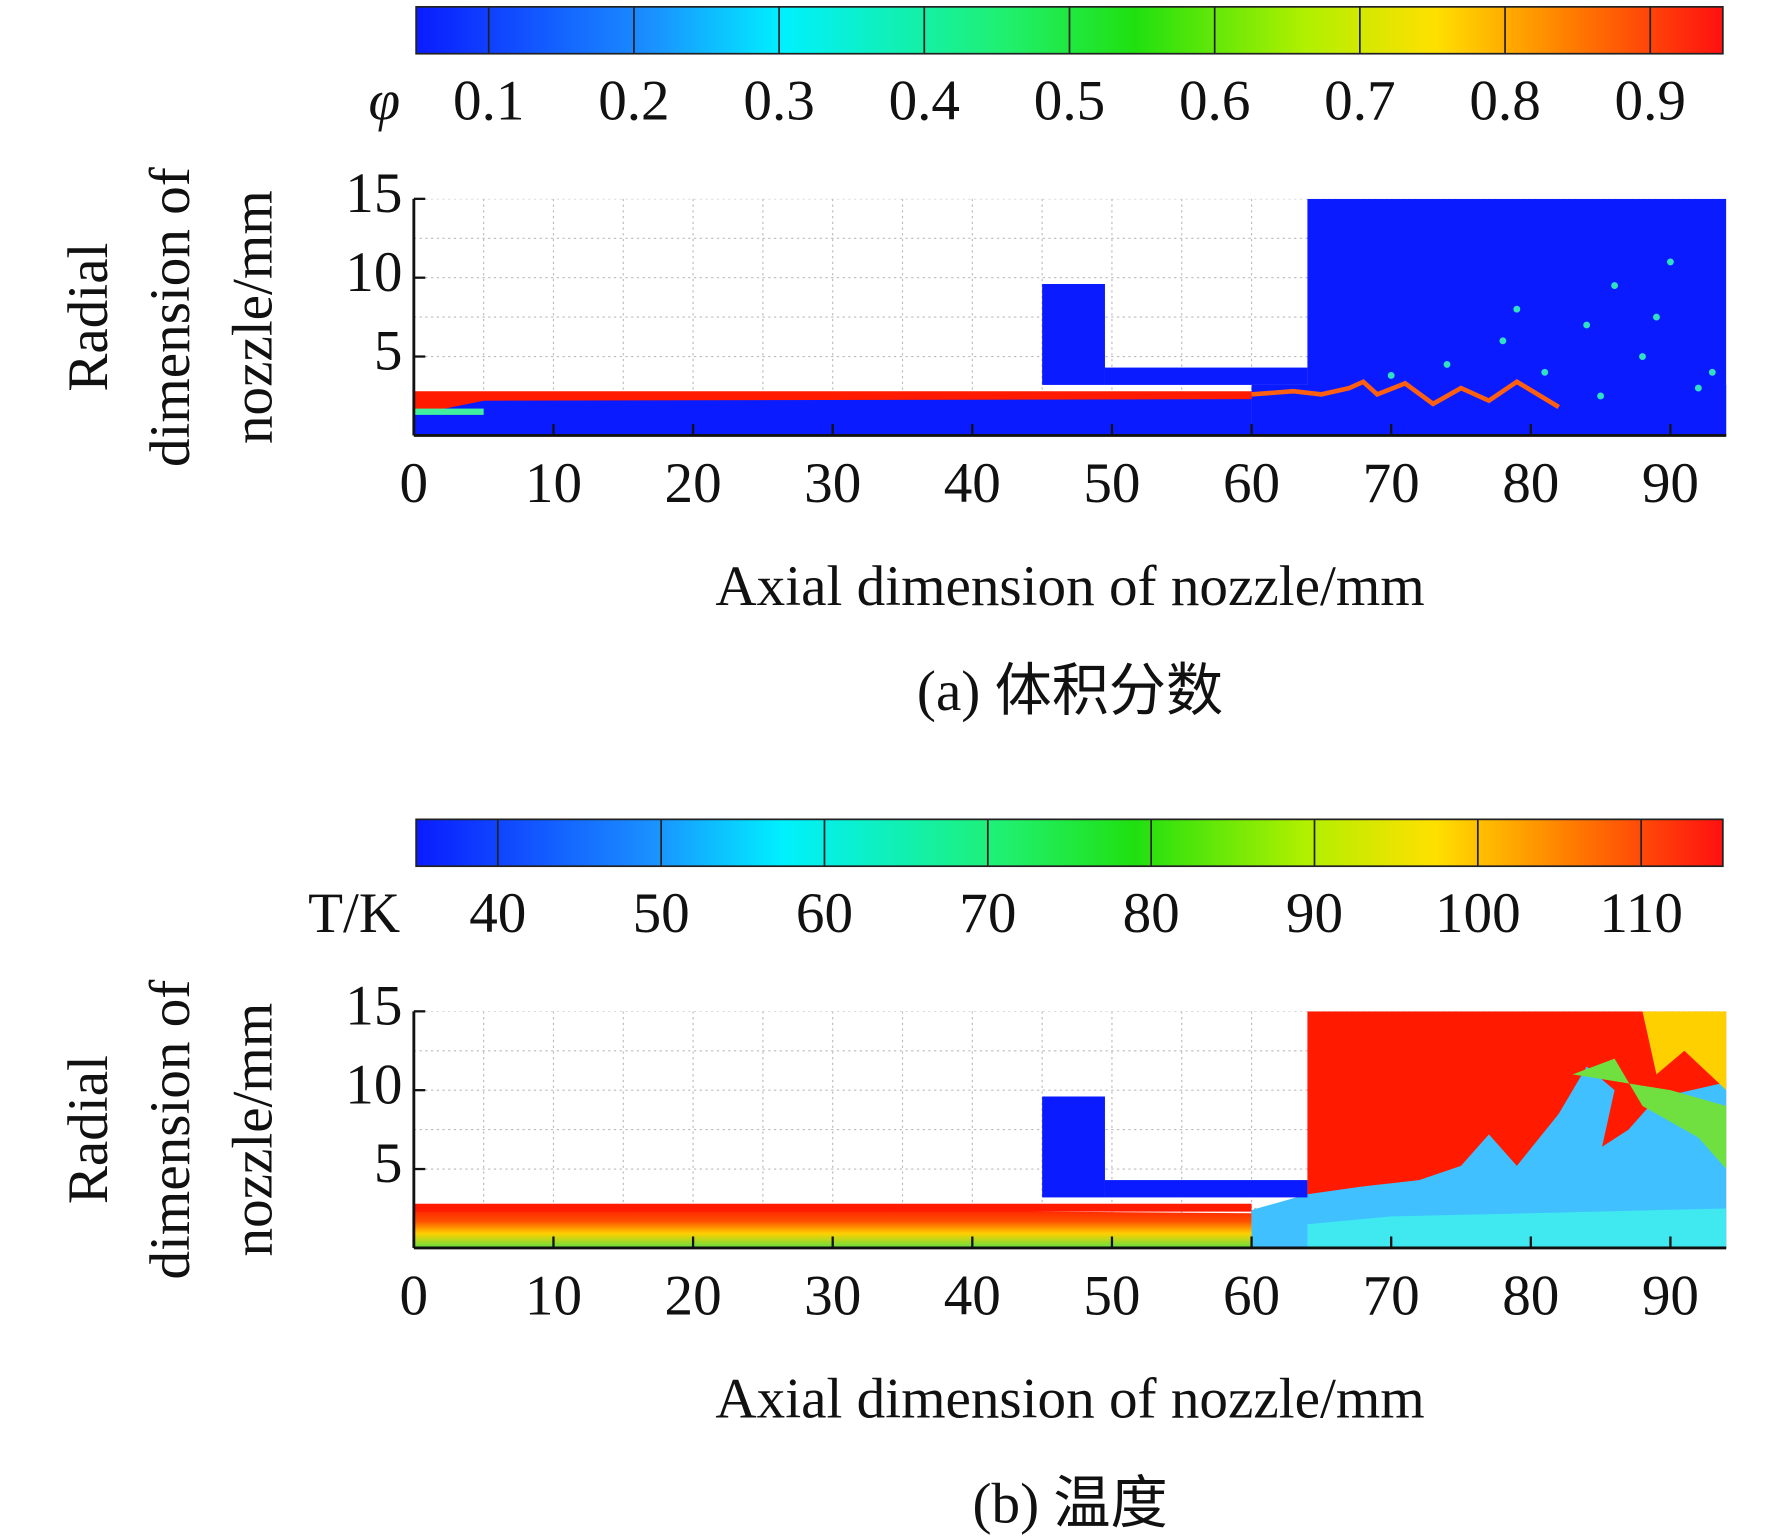 The image size is (1772, 1537). What do you see at coordinates (1650, 100) in the screenshot?
I see `colorbar-tick-label: 0.9` at bounding box center [1650, 100].